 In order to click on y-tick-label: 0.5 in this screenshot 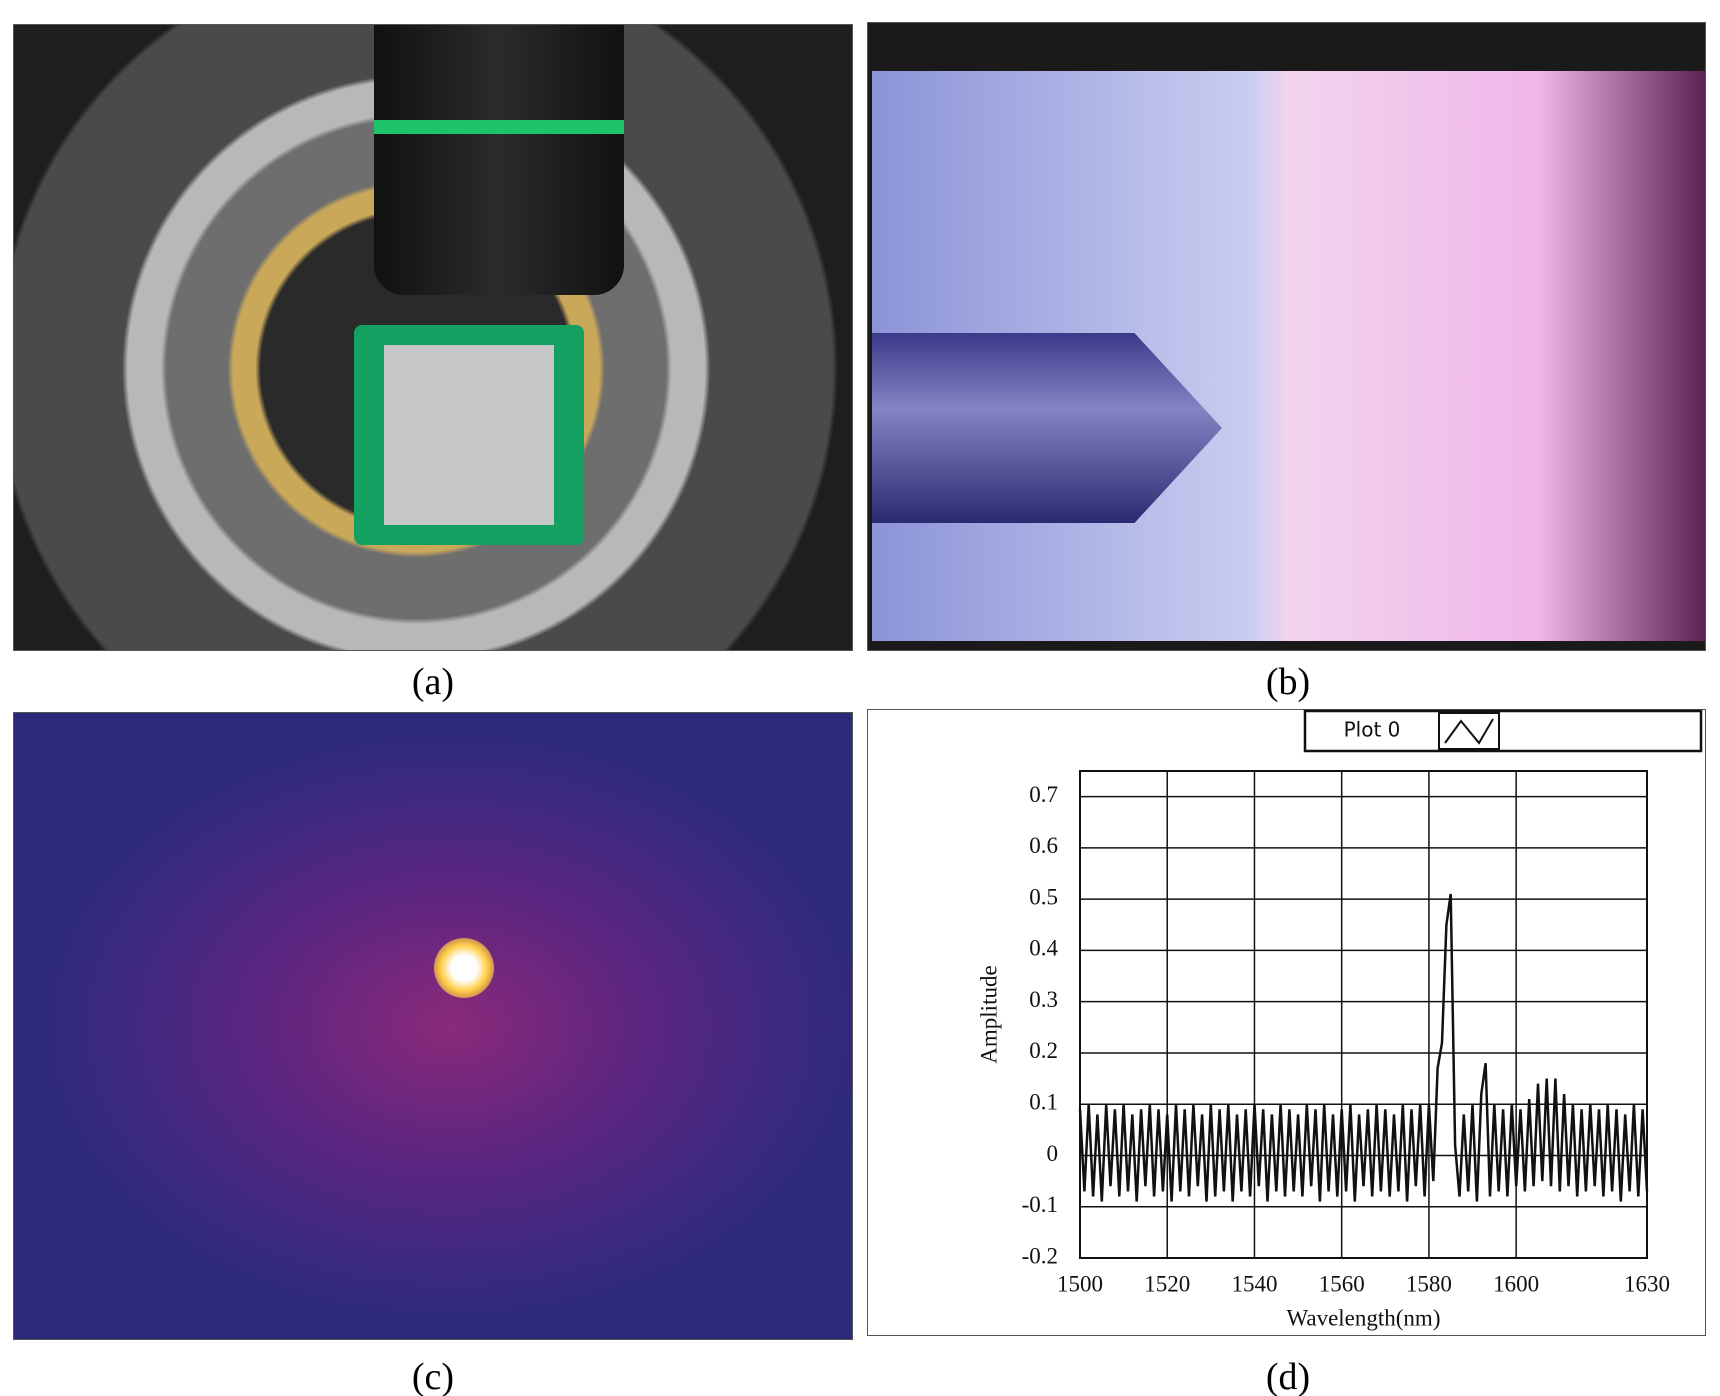, I will do `click(1043, 896)`.